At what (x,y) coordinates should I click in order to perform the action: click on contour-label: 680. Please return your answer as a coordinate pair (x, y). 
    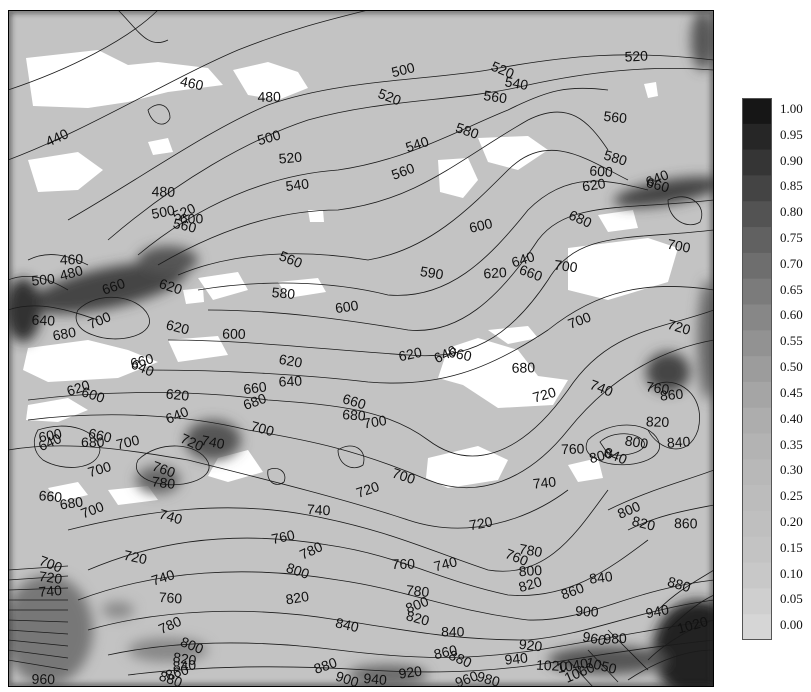
    Looking at the image, I should click on (93, 442).